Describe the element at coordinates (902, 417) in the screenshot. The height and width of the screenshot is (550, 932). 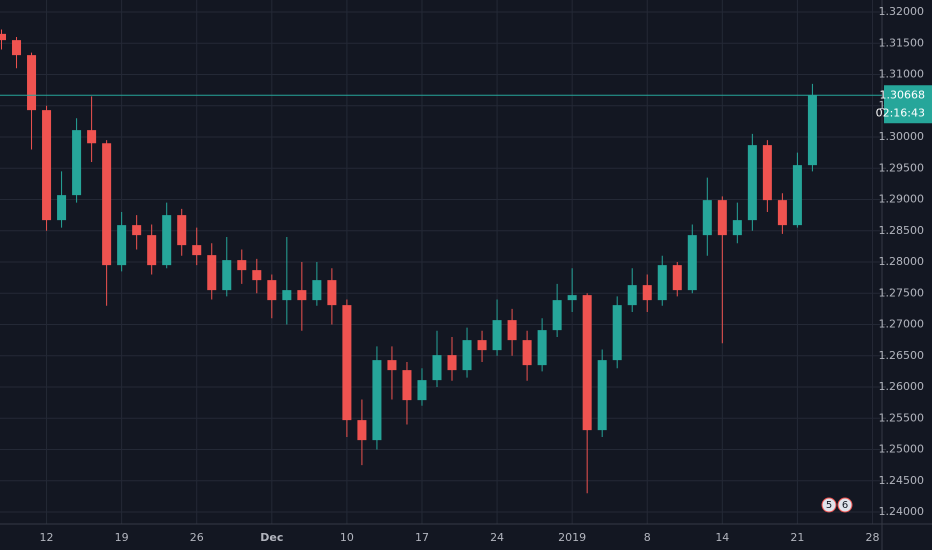
I see `y-tick-label: 1.25500` at that location.